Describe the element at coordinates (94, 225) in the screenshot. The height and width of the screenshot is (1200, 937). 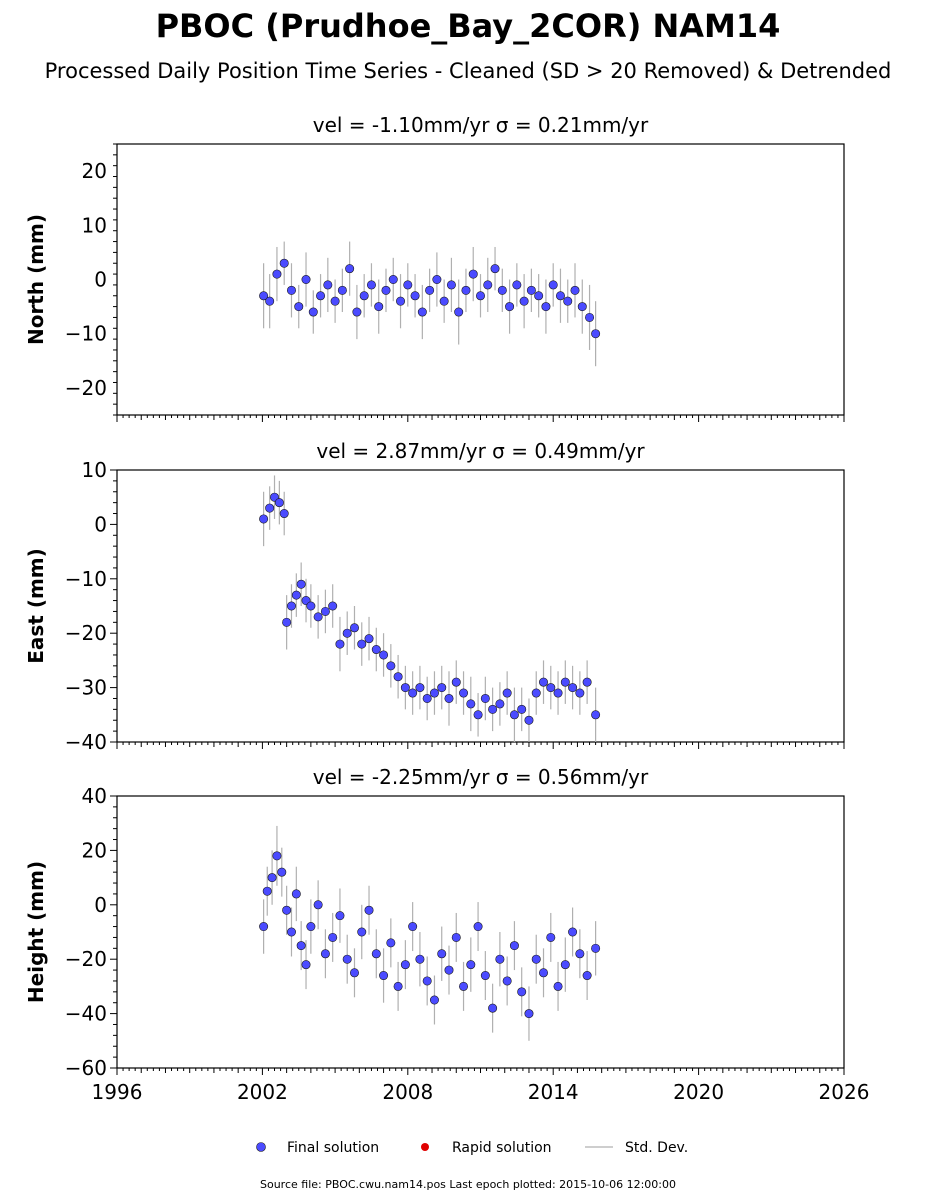
I see `north-ytick-label: 10` at that location.